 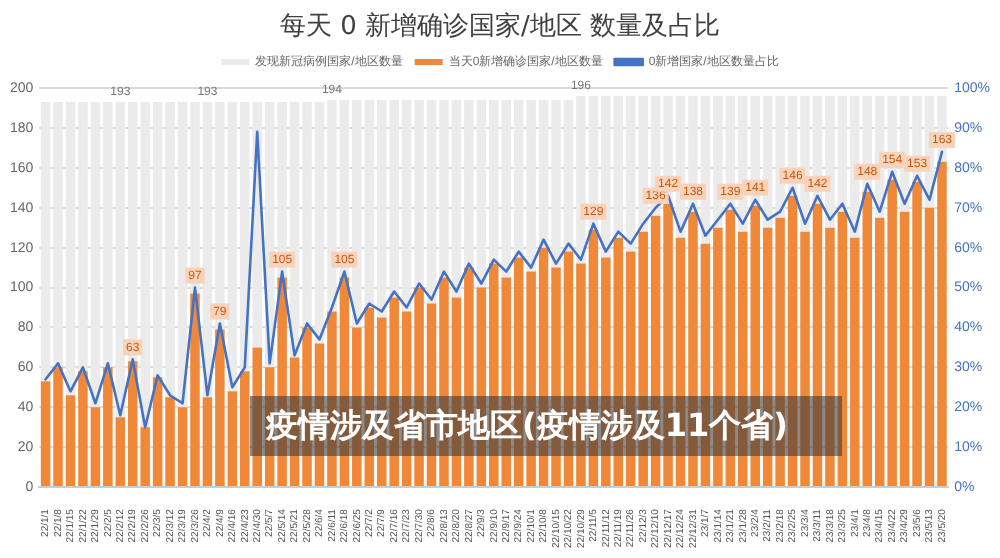 I want to click on chart-title: 每天 0 新增确诊国家/地区 数量及占比, so click(x=500, y=27).